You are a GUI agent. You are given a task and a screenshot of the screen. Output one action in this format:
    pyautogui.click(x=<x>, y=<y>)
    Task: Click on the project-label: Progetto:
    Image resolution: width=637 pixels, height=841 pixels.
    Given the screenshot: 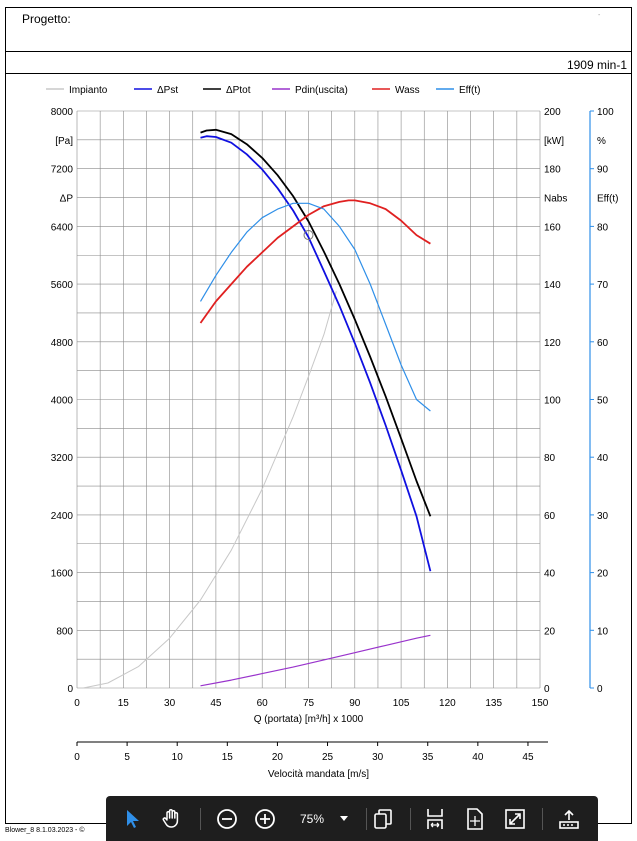 What is the action you would take?
    pyautogui.click(x=46, y=19)
    